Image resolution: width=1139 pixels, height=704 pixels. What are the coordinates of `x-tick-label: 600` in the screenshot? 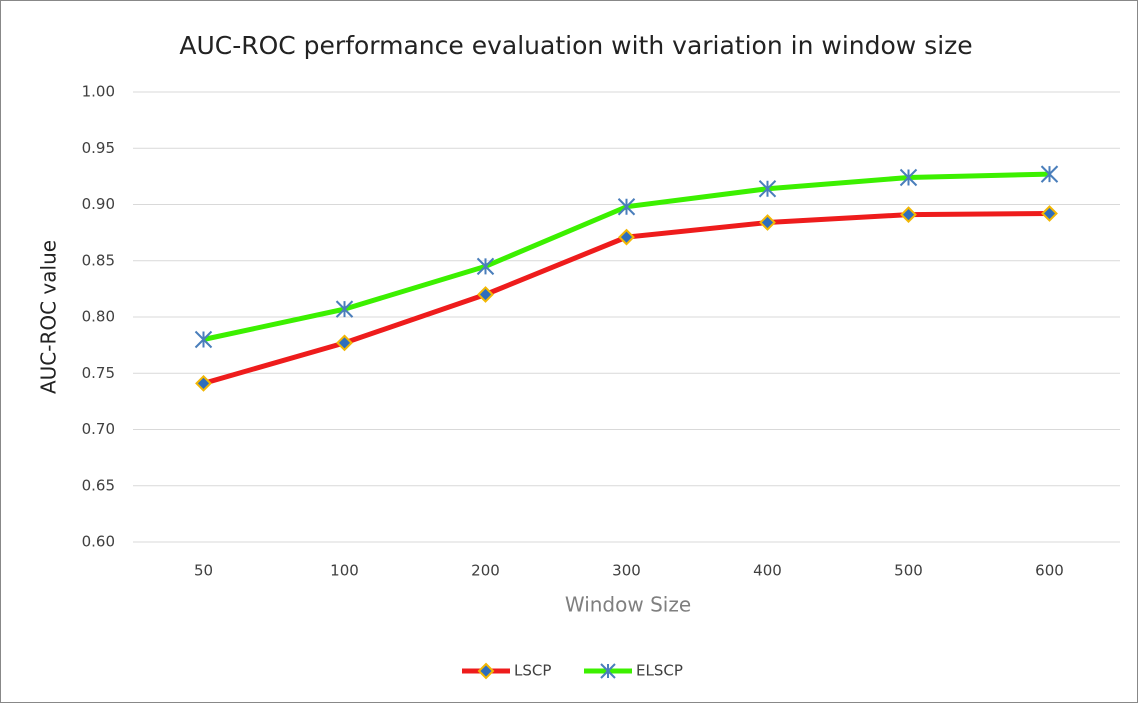 It's located at (1049, 571).